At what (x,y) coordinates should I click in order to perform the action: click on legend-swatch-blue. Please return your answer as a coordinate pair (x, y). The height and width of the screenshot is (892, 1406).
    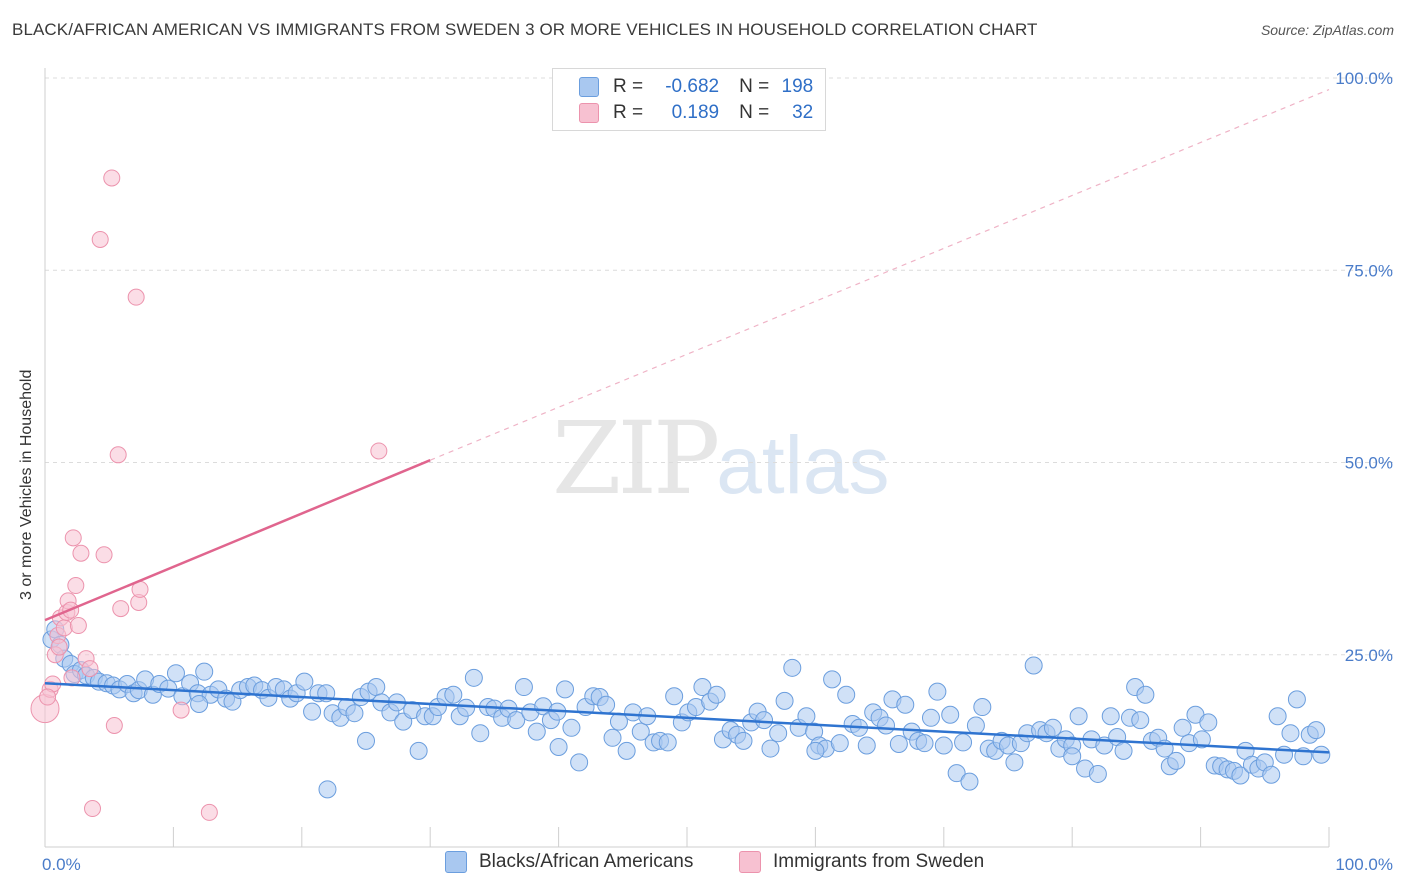
    Looking at the image, I should click on (589, 87).